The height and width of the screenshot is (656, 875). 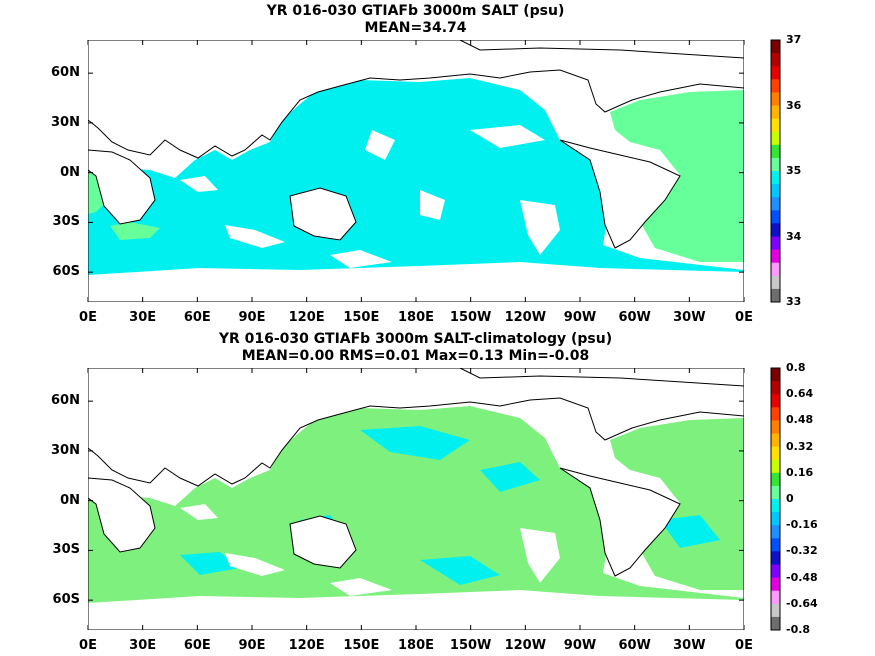 What do you see at coordinates (66, 222) in the screenshot?
I see `top-y-tick-label: 30S` at bounding box center [66, 222].